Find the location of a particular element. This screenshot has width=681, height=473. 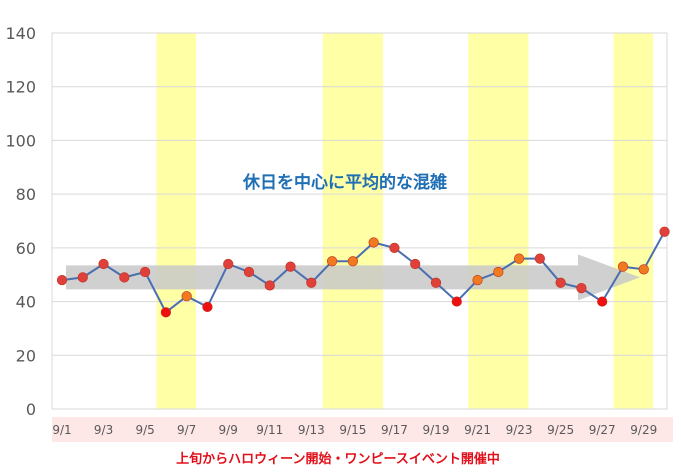

y-axis-ticks: 0 20 40 60 80 100 120 140 is located at coordinates (20, 221).